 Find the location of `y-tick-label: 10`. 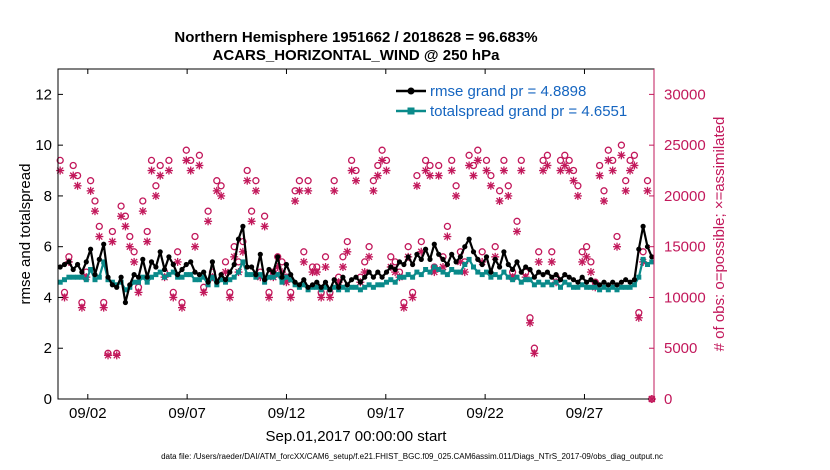

y-tick-label: 10 is located at coordinates (43, 145).